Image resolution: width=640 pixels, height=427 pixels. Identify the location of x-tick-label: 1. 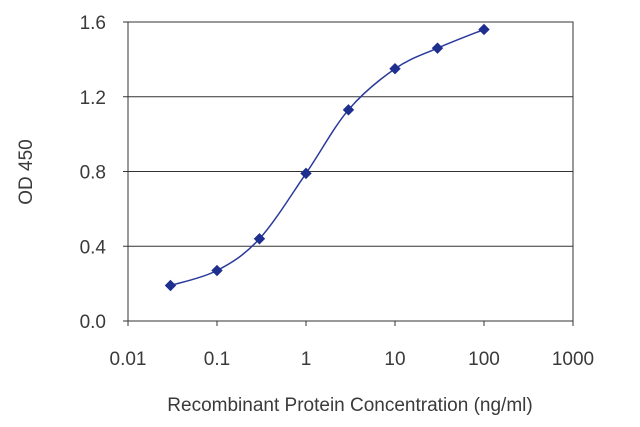
(306, 359).